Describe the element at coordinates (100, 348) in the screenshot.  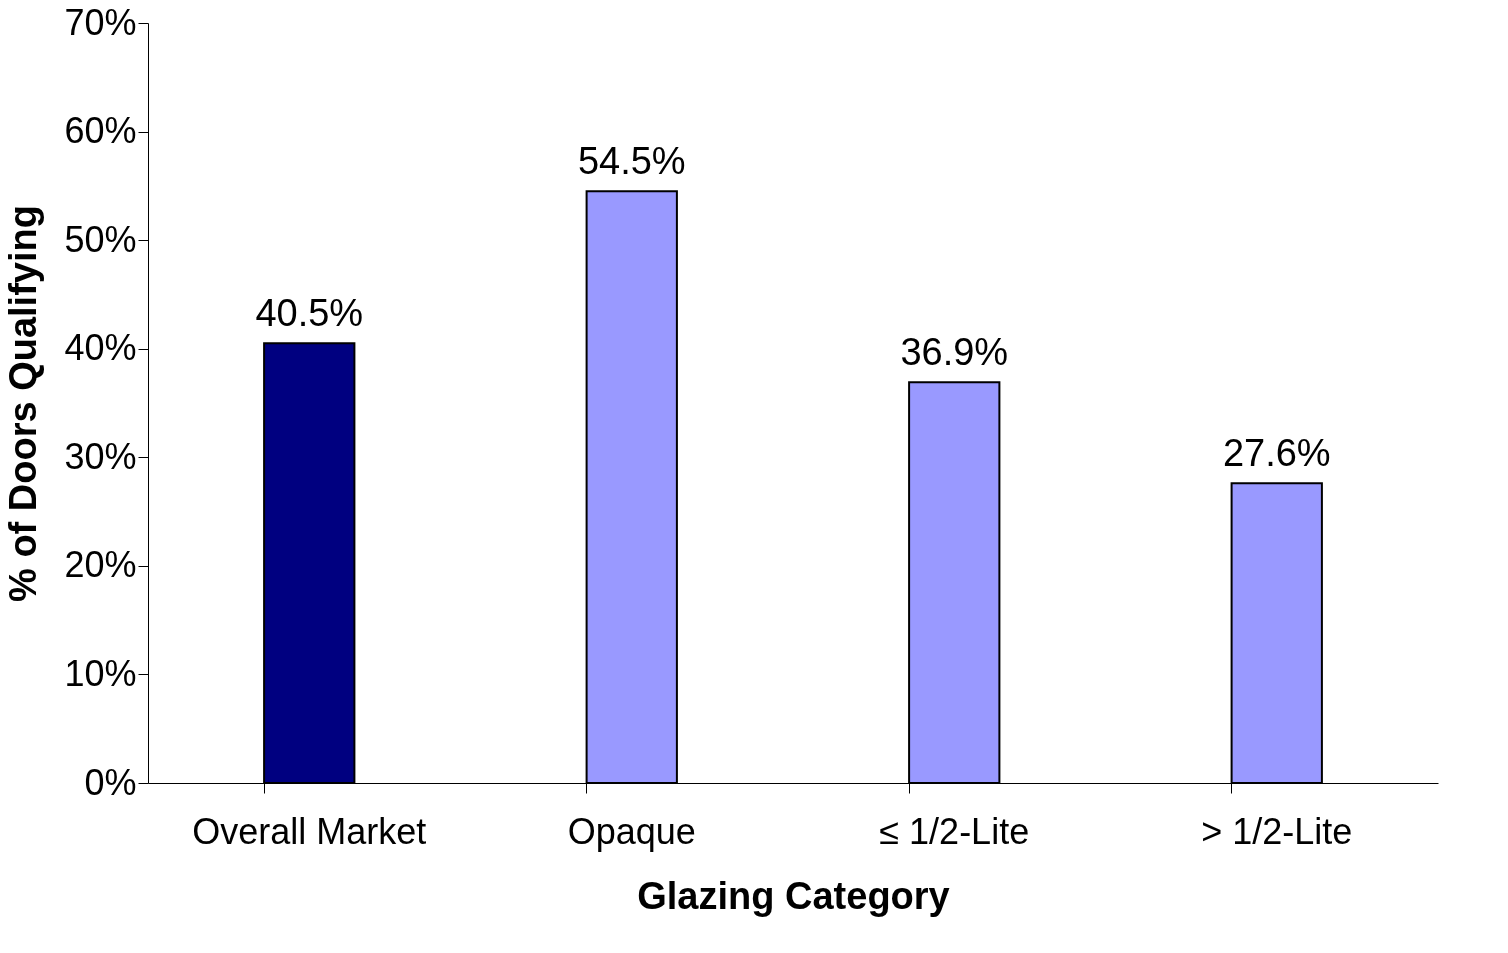
I see `y-tick-label: 40%` at that location.